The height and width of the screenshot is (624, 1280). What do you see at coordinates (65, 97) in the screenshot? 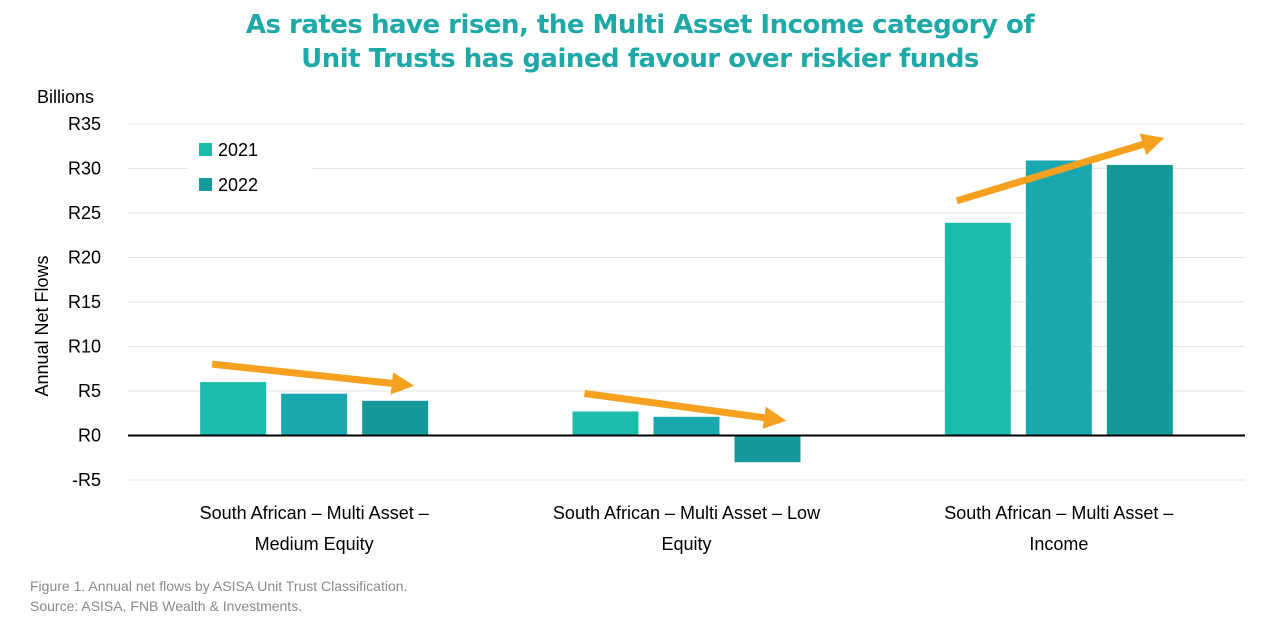
I see `units-label: Billions` at bounding box center [65, 97].